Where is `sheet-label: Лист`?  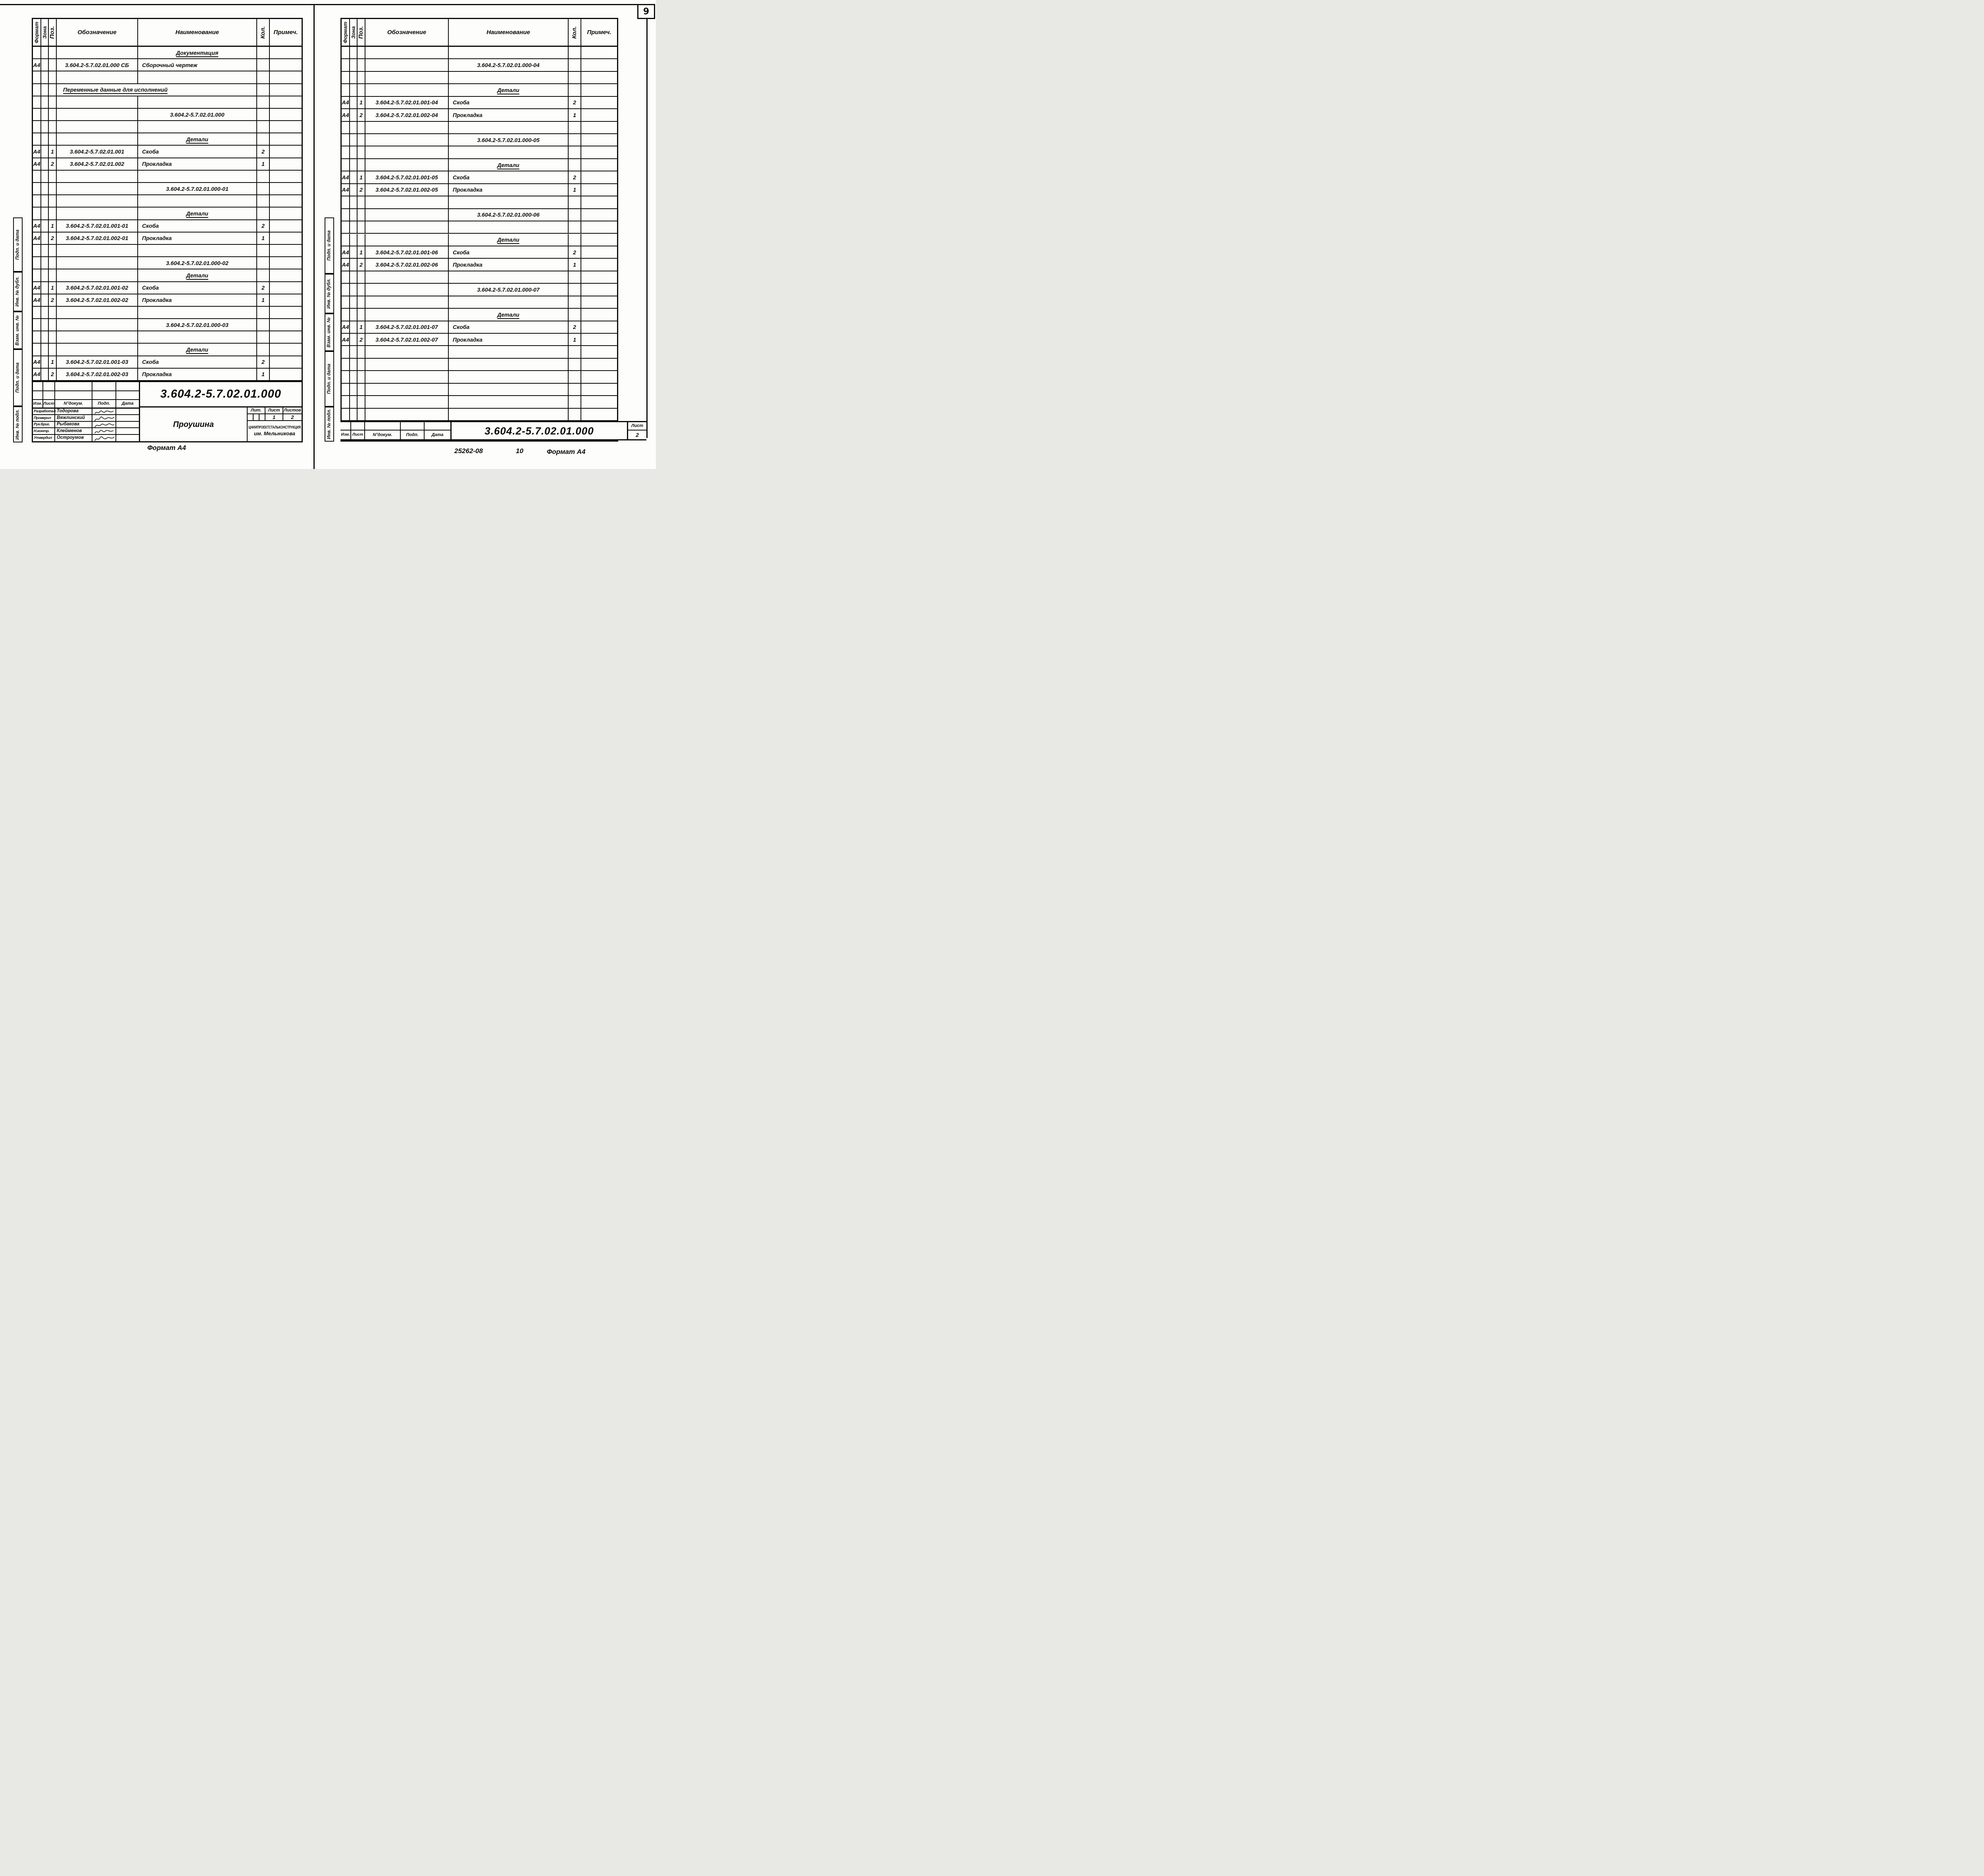
sheet-label: Лист is located at coordinates (637, 426).